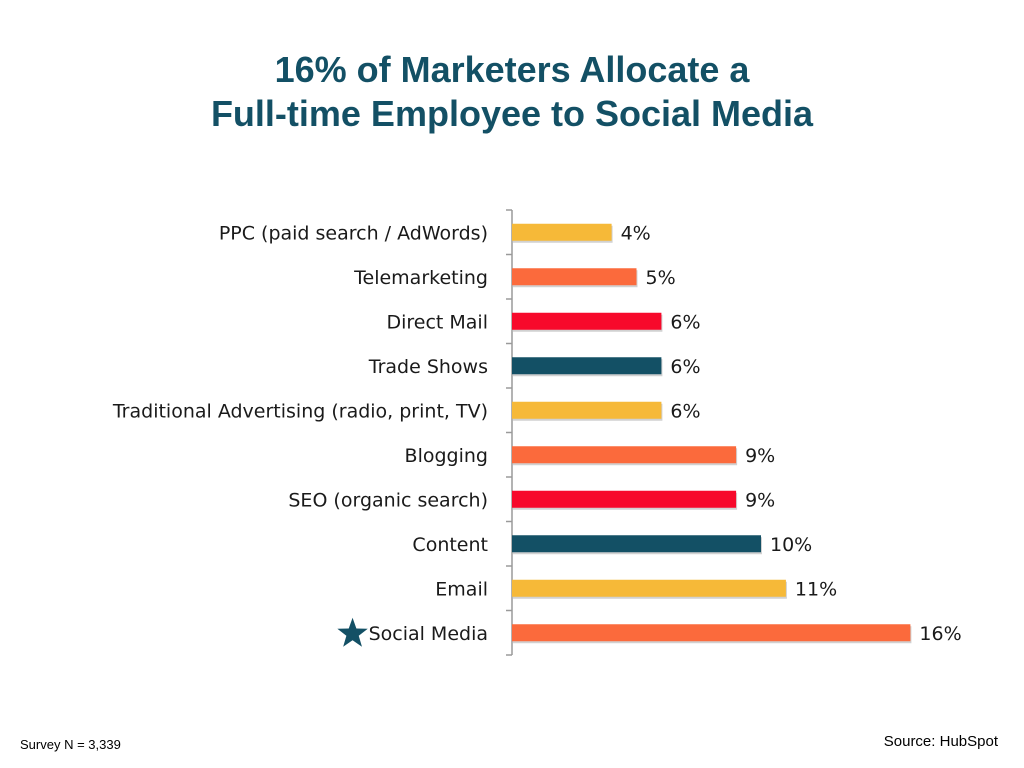  Describe the element at coordinates (940, 741) in the screenshot. I see `source-note: Source: HubSpot` at that location.